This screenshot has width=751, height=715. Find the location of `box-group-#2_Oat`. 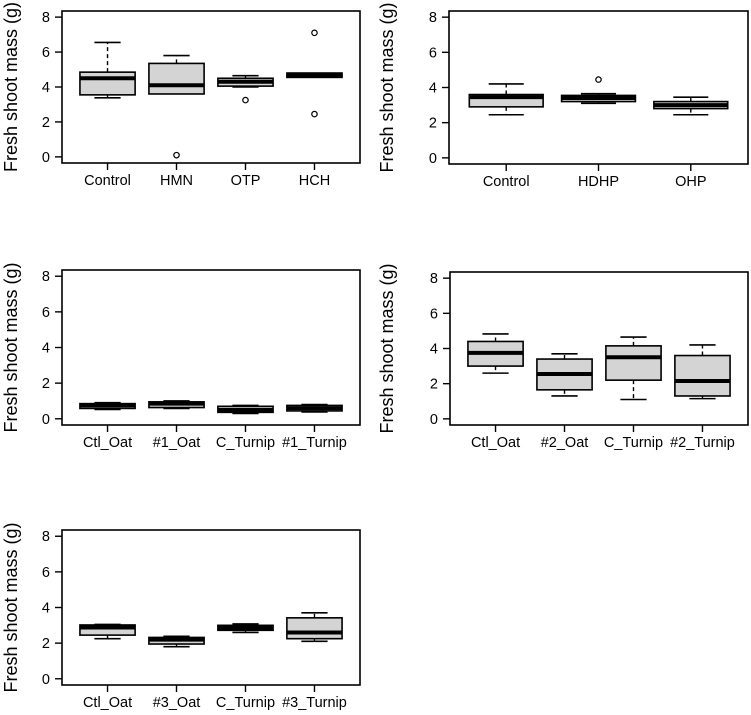

box-group-#2_Oat is located at coordinates (564, 374).